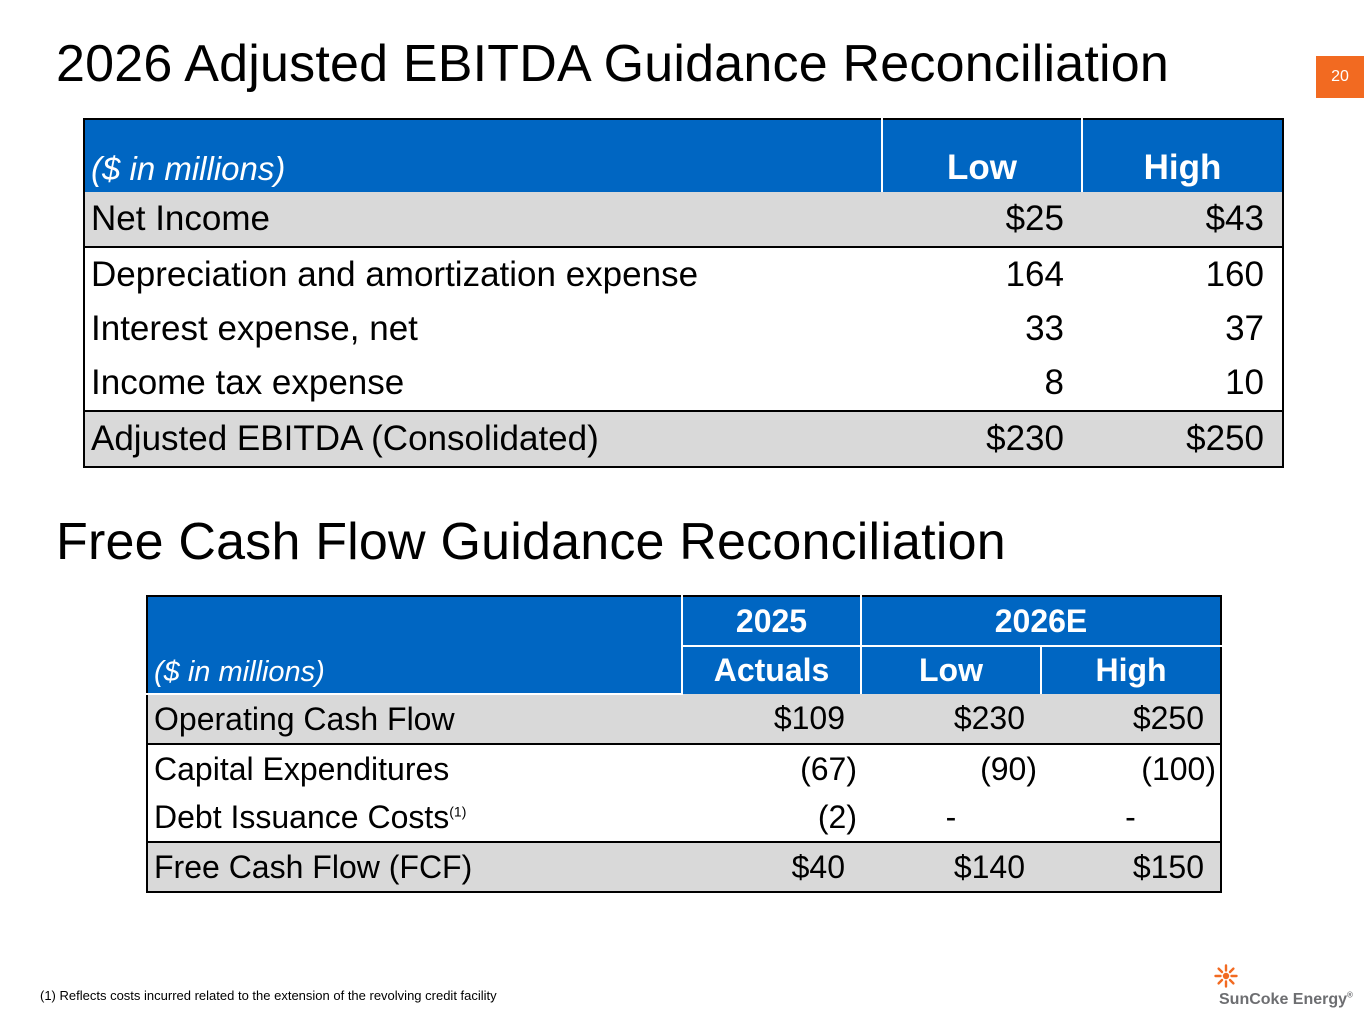  I want to click on high-value: (100), so click(1131, 768).